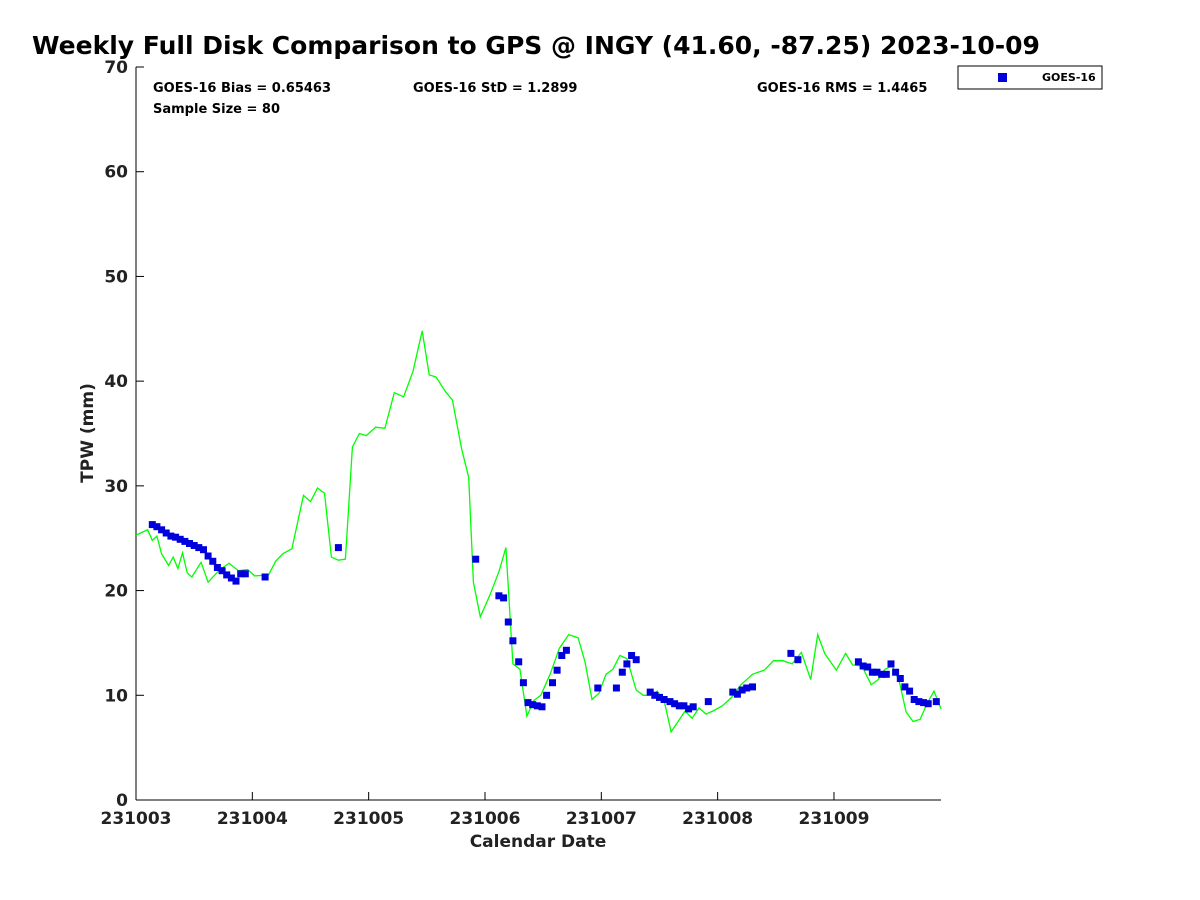  What do you see at coordinates (495, 88) in the screenshot?
I see `std-stat: GOES-16 StD = 1.2899` at bounding box center [495, 88].